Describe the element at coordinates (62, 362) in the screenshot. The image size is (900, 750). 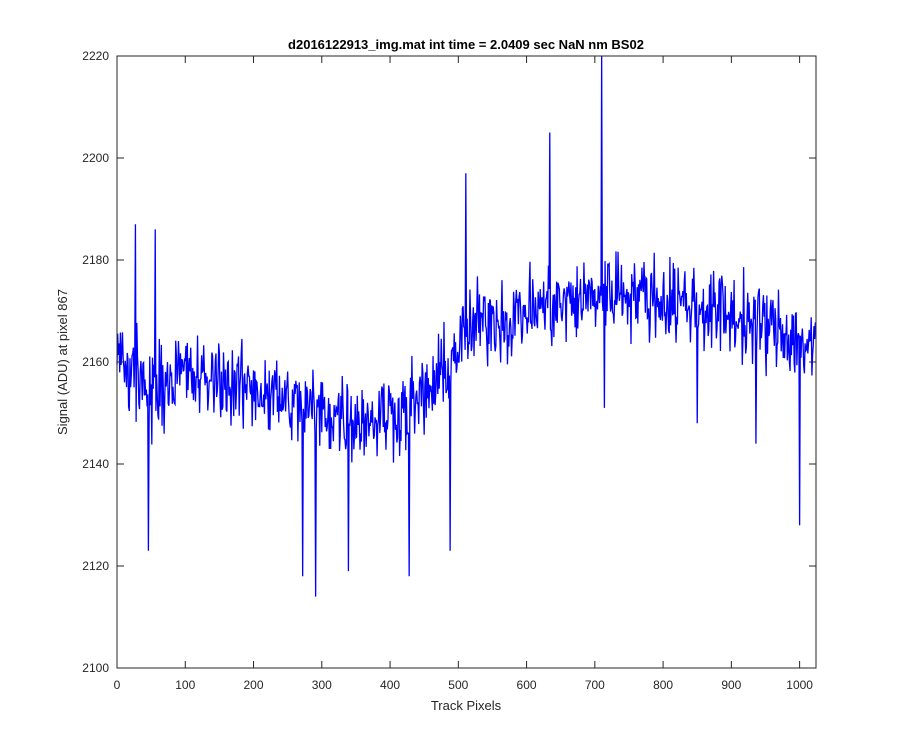
I see `y-axis-label: Signal (ADU) at pixel 867` at that location.